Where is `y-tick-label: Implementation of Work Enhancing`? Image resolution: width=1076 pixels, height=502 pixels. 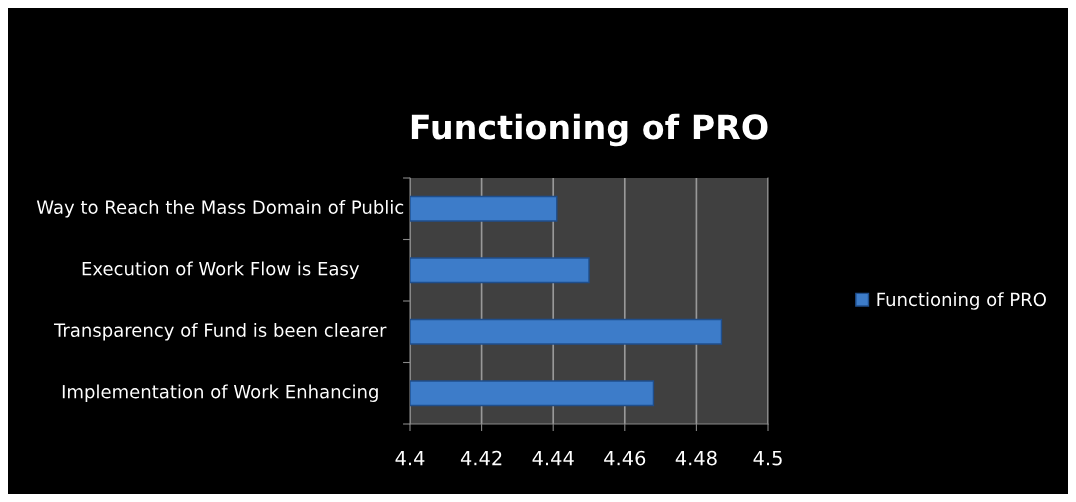
y-tick-label: Implementation of Work Enhancing is located at coordinates (220, 393).